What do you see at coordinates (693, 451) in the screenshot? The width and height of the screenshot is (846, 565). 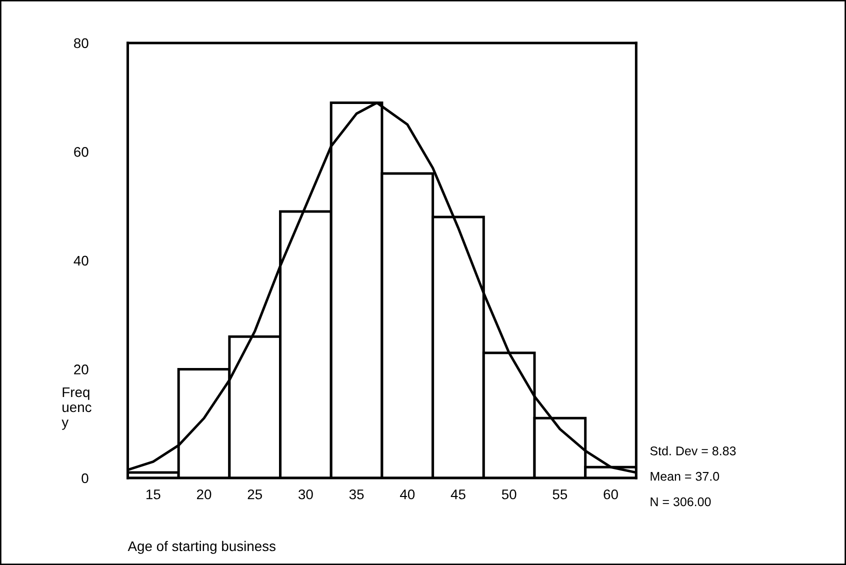 I see `text: Std. Dev = 8.83` at bounding box center [693, 451].